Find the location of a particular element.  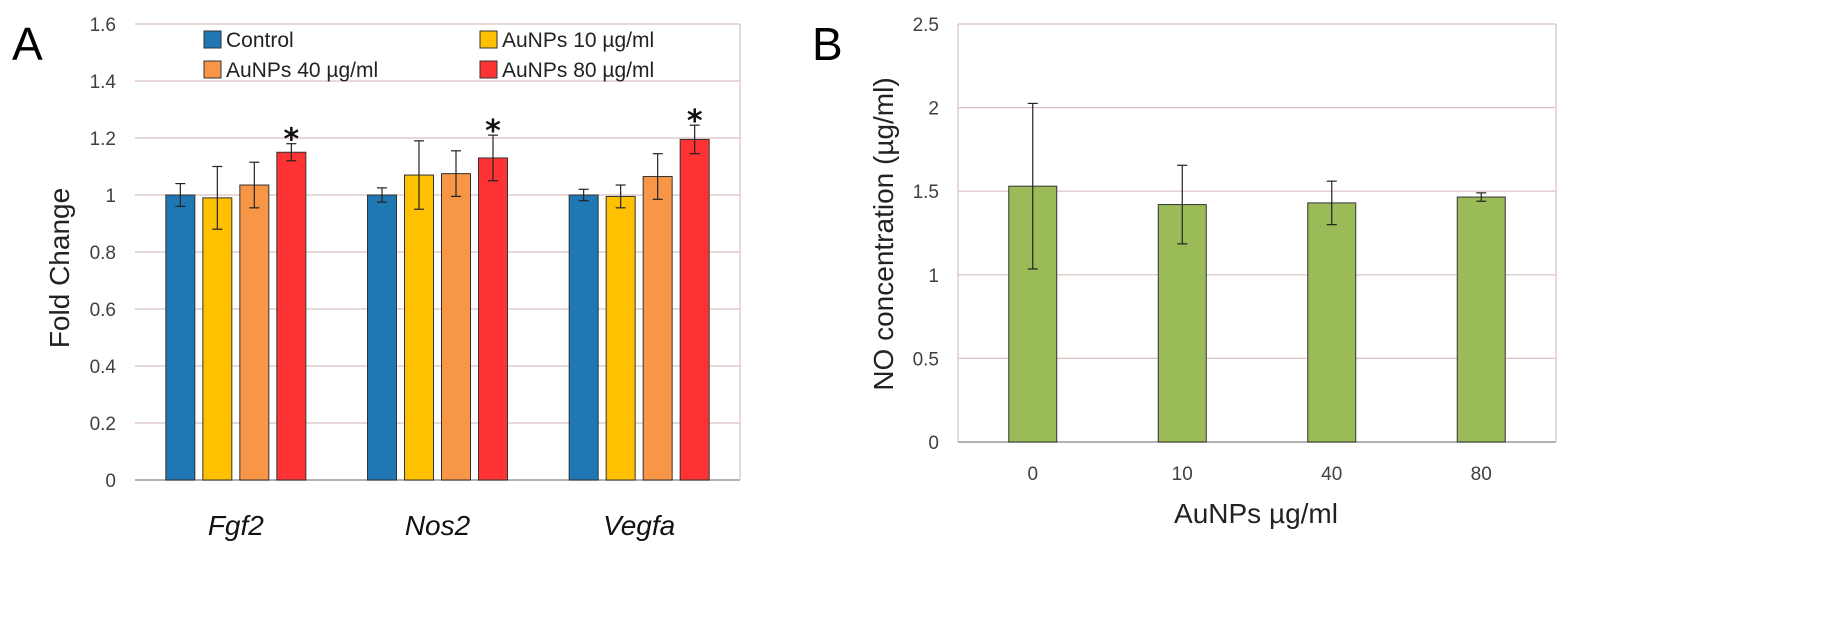

category-label: 40 is located at coordinates (1331, 474).